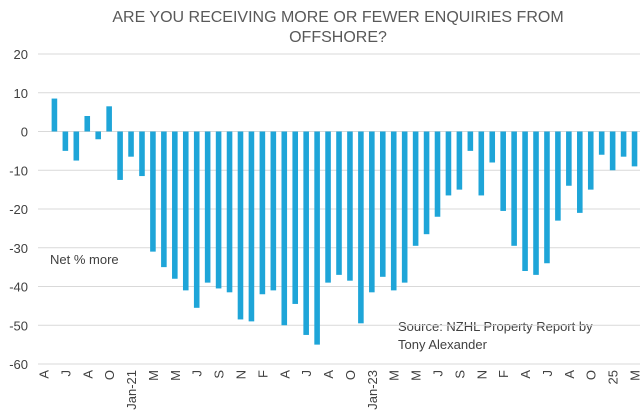  What do you see at coordinates (21, 93) in the screenshot?
I see `y-tick-label: 10` at bounding box center [21, 93].